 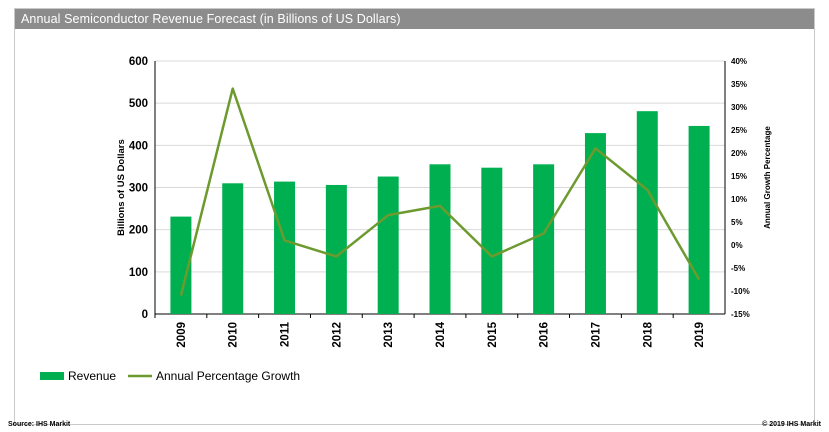 I want to click on y2-axis-title: Annual Growth Percentage, so click(x=767, y=177).